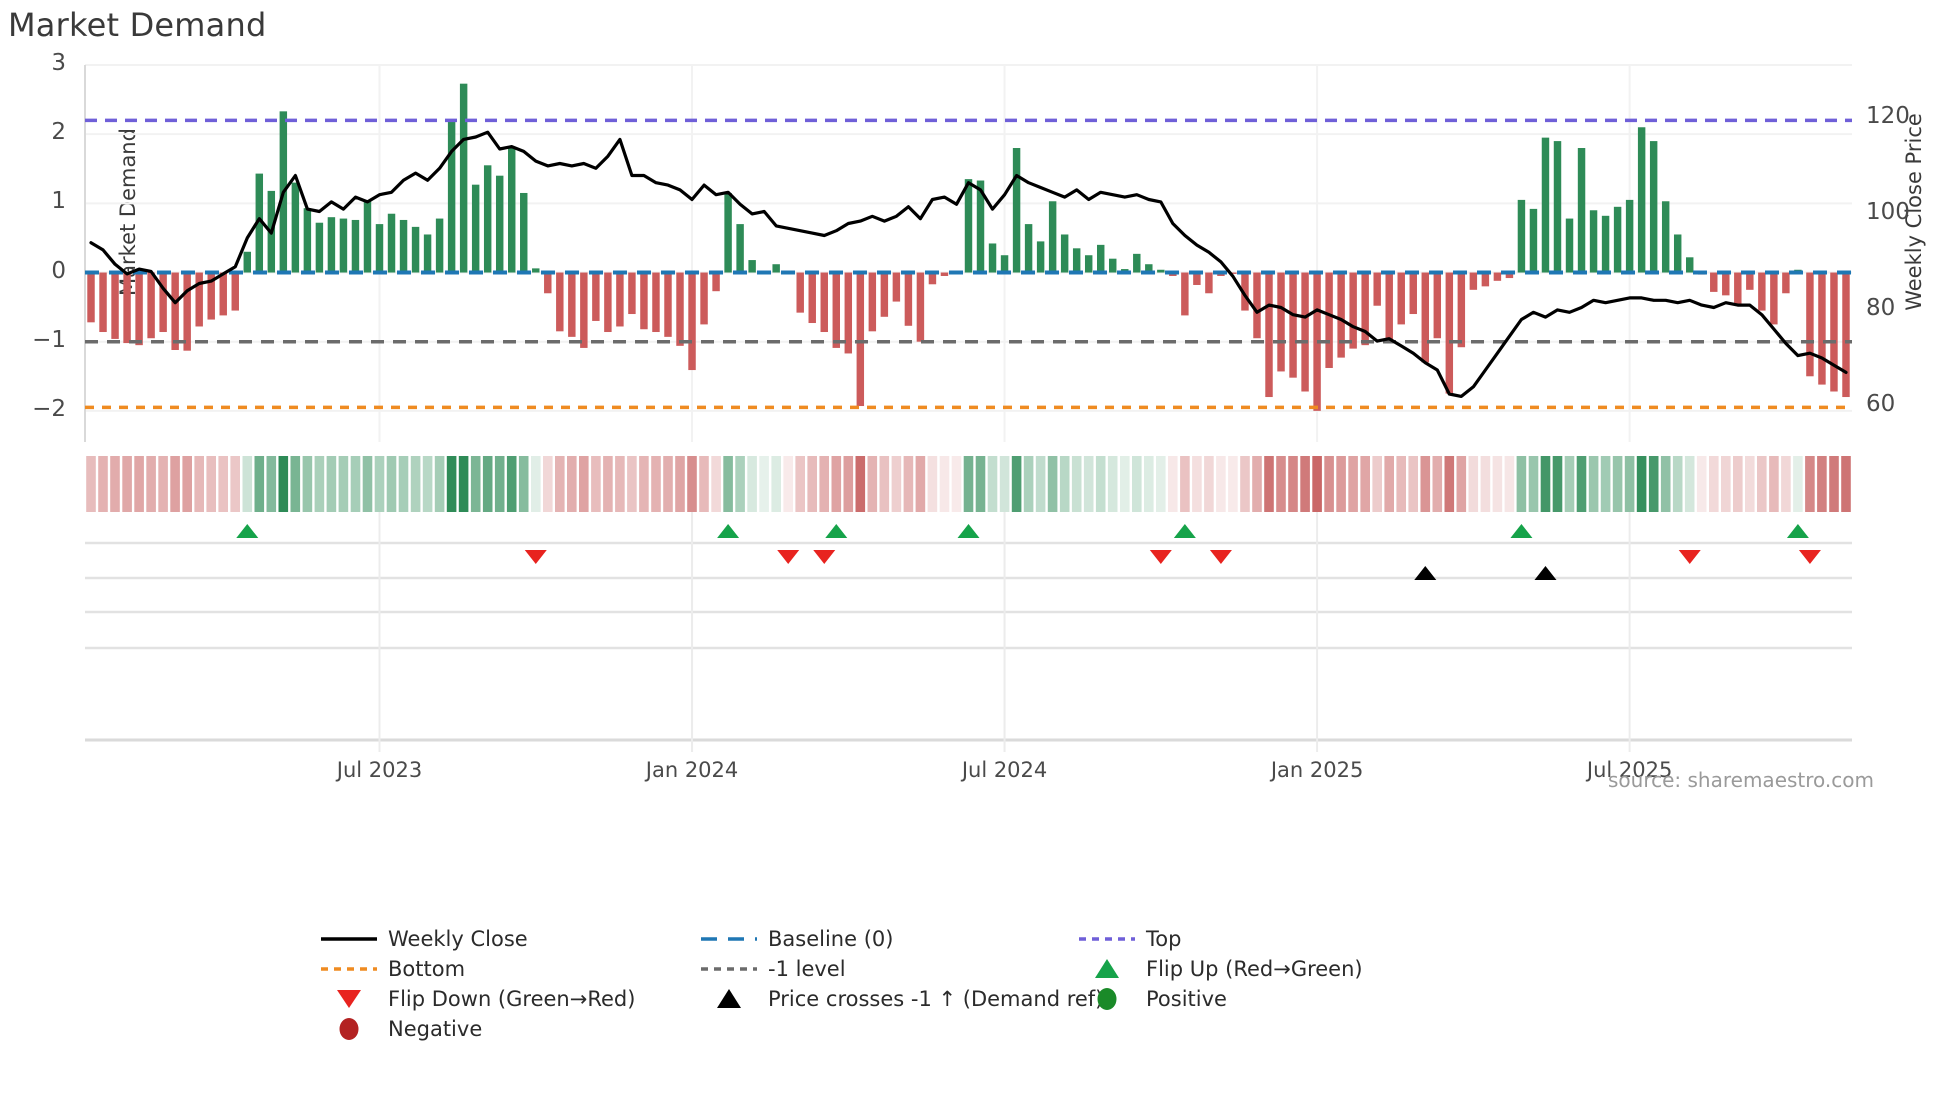  What do you see at coordinates (419, 939) in the screenshot?
I see `legend-item: Weekly Close` at bounding box center [419, 939].